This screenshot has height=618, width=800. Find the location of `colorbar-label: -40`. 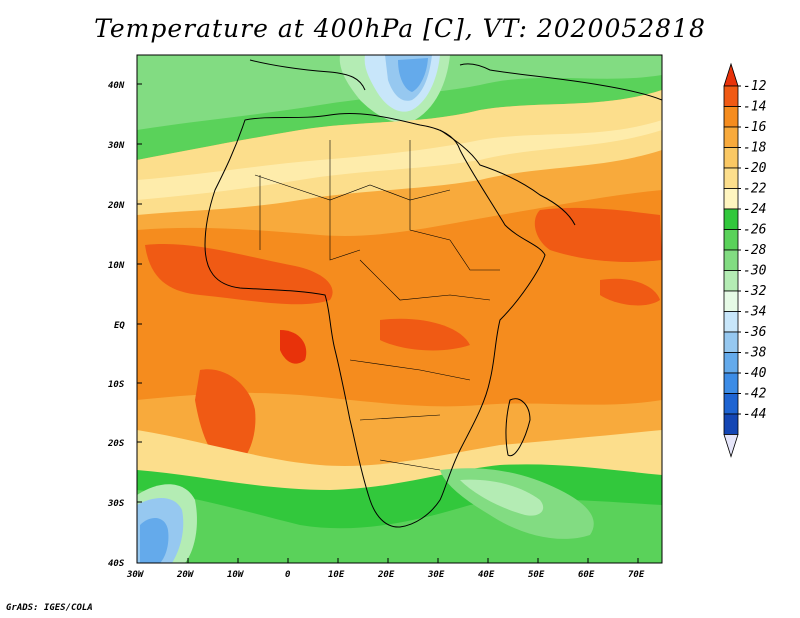

colorbar-label: -40 is located at coordinates (755, 373).